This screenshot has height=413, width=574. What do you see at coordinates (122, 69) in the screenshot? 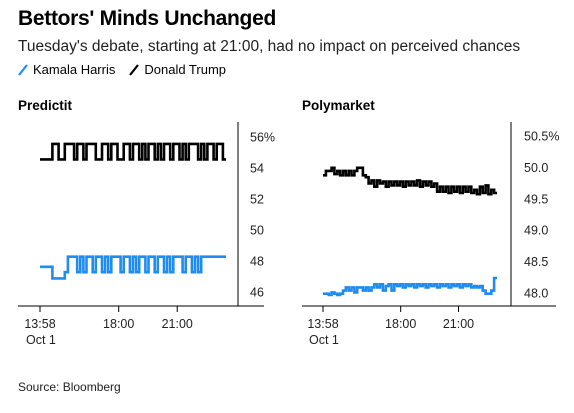
I see `legend: Kamala Harris Donald Trump` at bounding box center [122, 69].